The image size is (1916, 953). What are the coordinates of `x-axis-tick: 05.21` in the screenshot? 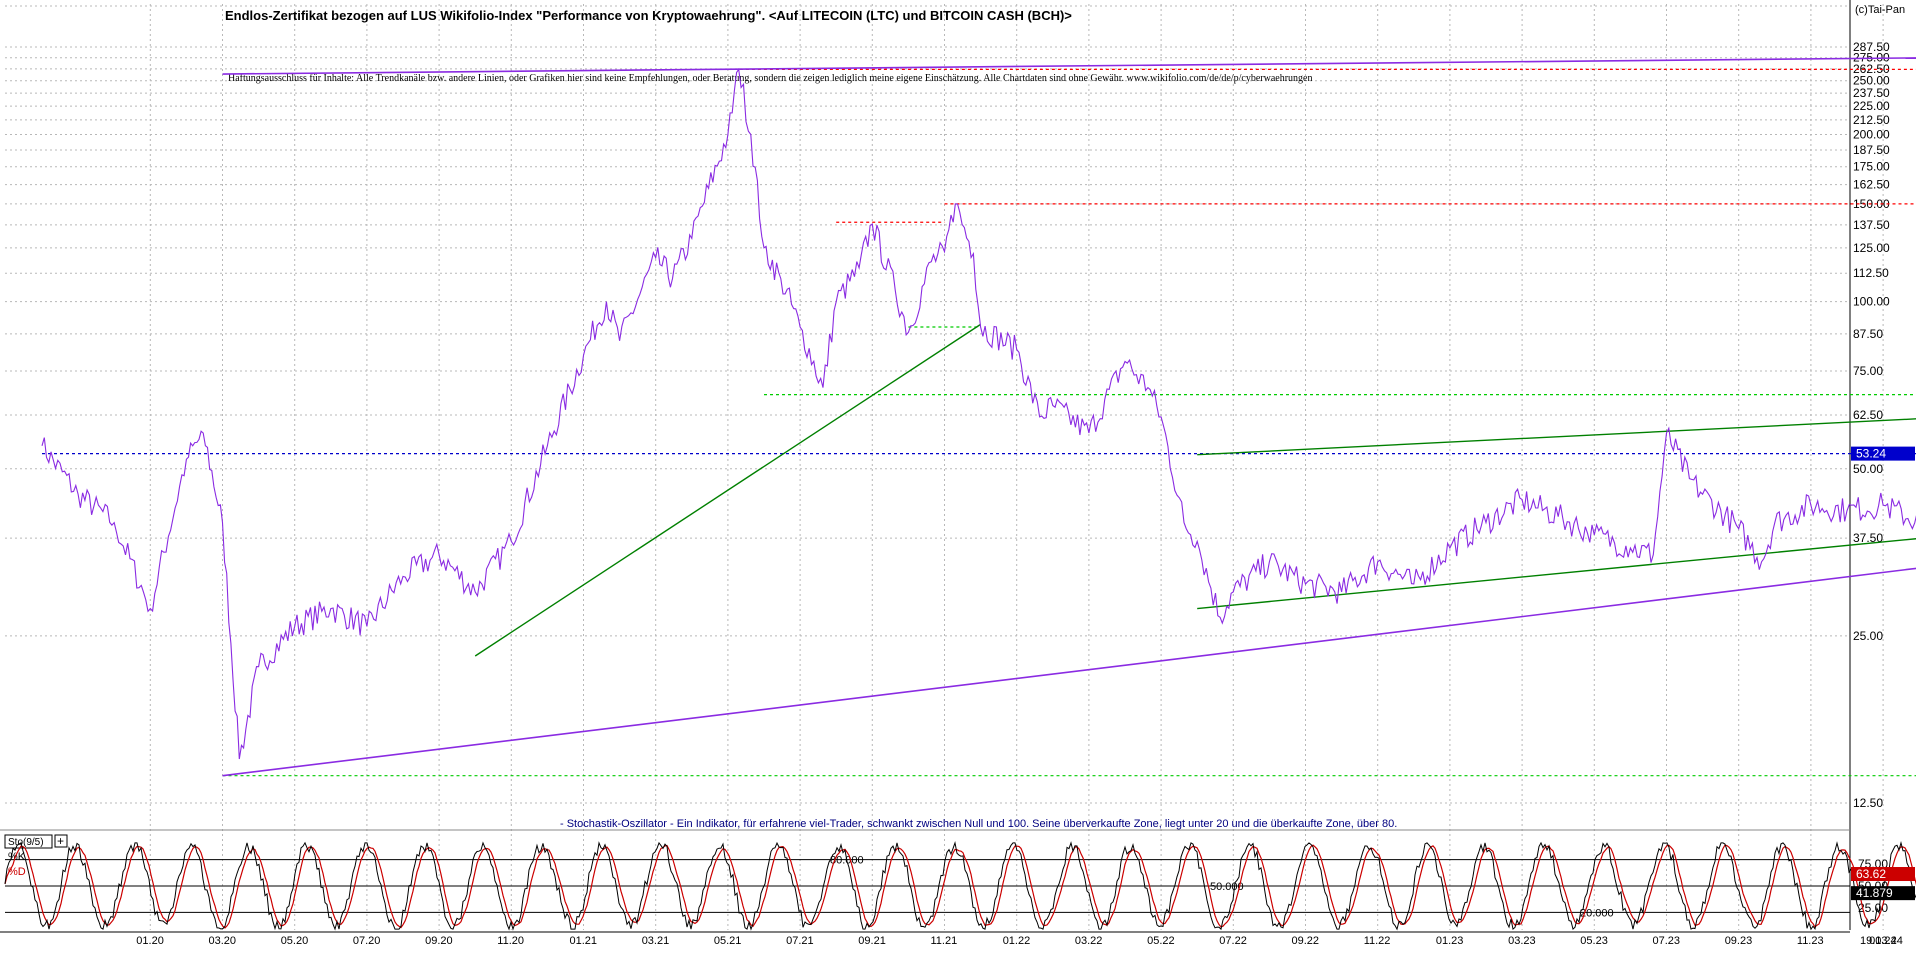 It's located at (728, 941).